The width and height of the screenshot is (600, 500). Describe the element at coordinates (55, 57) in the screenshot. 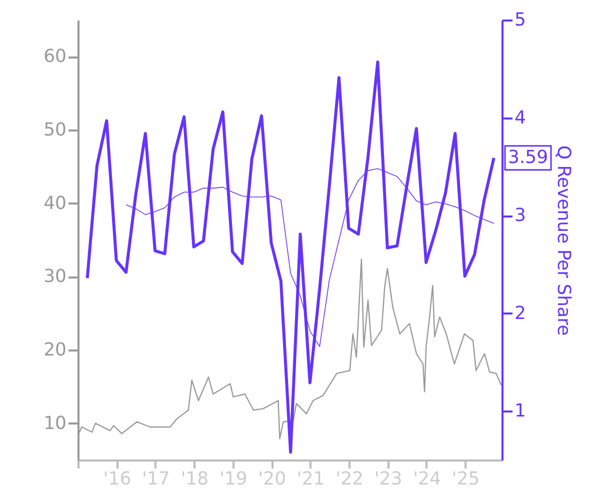

I see `y-tick-label: 60` at that location.